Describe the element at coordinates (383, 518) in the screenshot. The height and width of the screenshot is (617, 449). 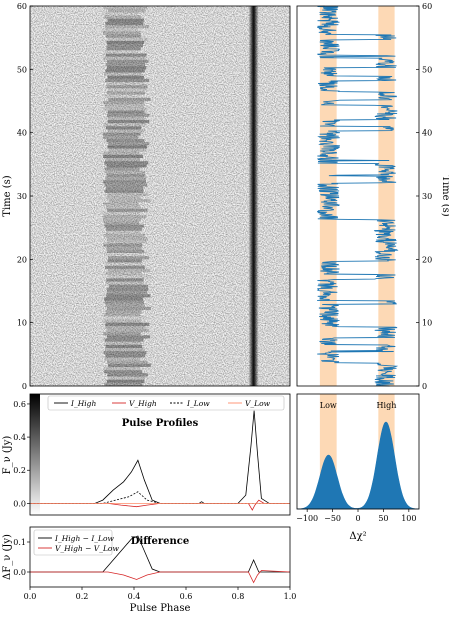
I see `histogram-xtick-label: 50` at that location.